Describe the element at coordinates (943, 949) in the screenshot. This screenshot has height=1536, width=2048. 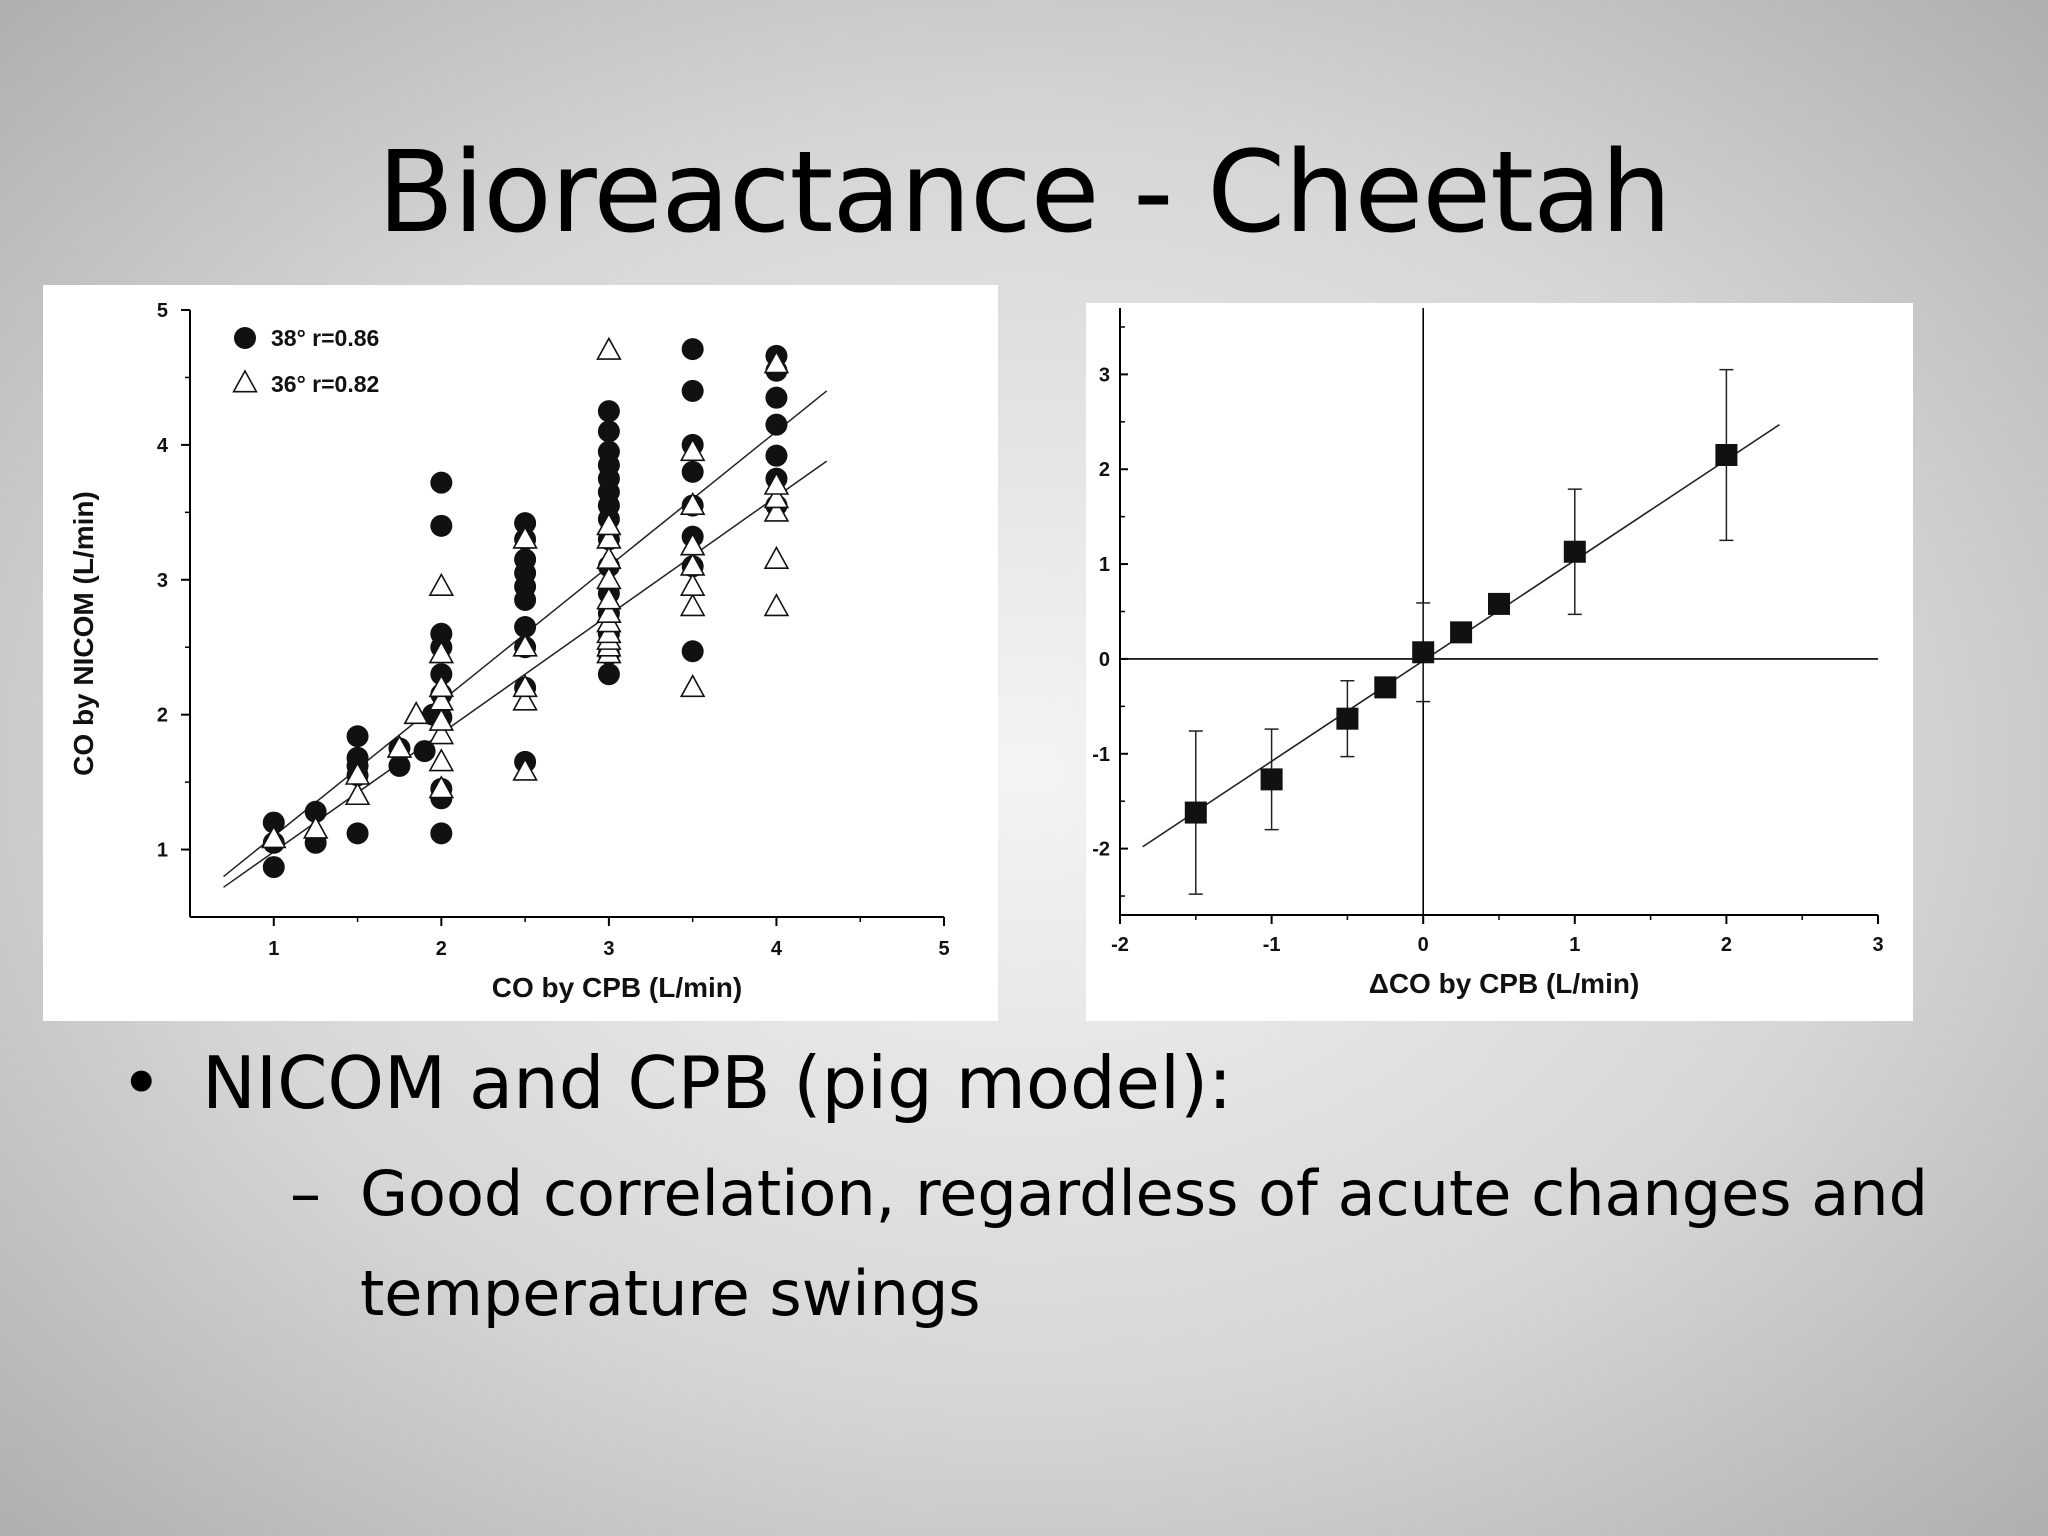
I see `x-tick-label: 5` at that location.